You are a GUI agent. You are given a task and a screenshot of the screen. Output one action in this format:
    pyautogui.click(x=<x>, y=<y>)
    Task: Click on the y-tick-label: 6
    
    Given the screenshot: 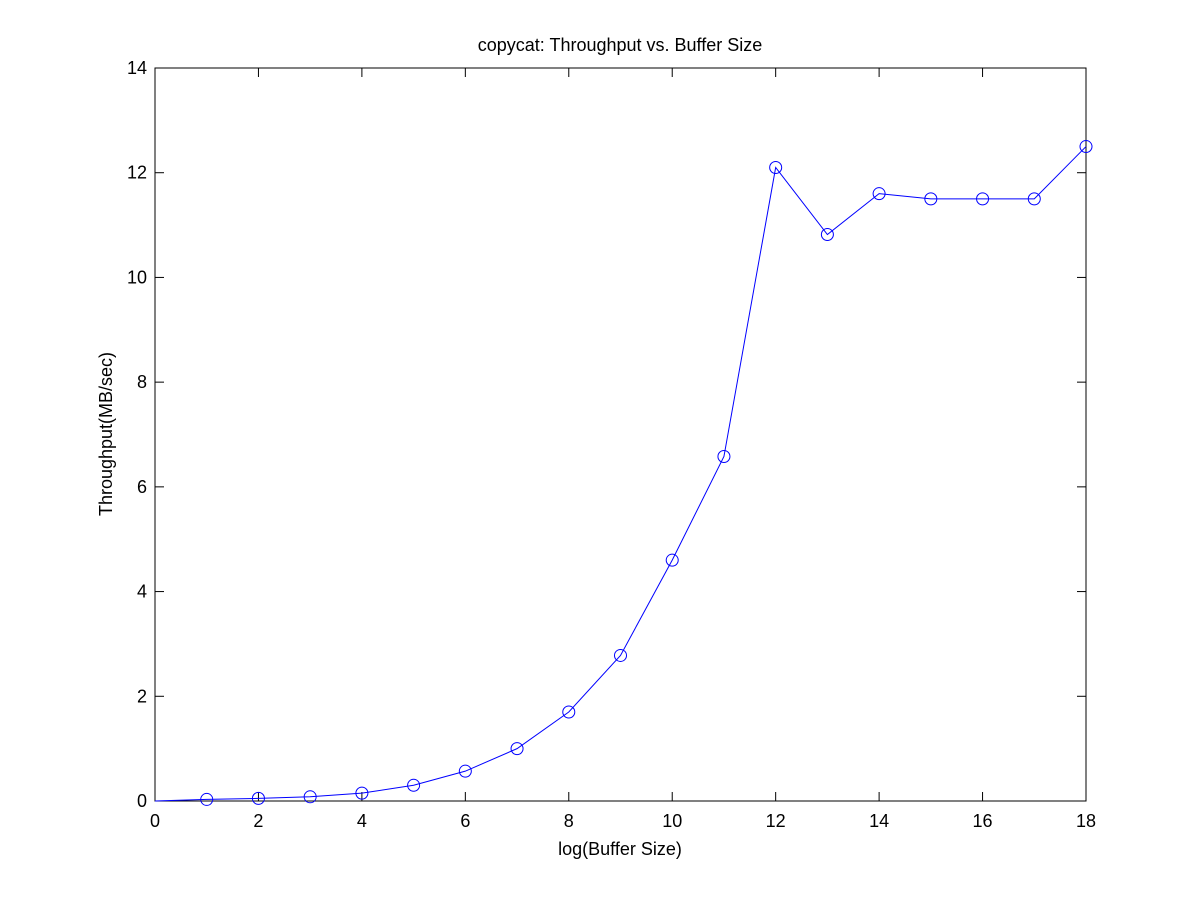 What is the action you would take?
    pyautogui.click(x=142, y=487)
    